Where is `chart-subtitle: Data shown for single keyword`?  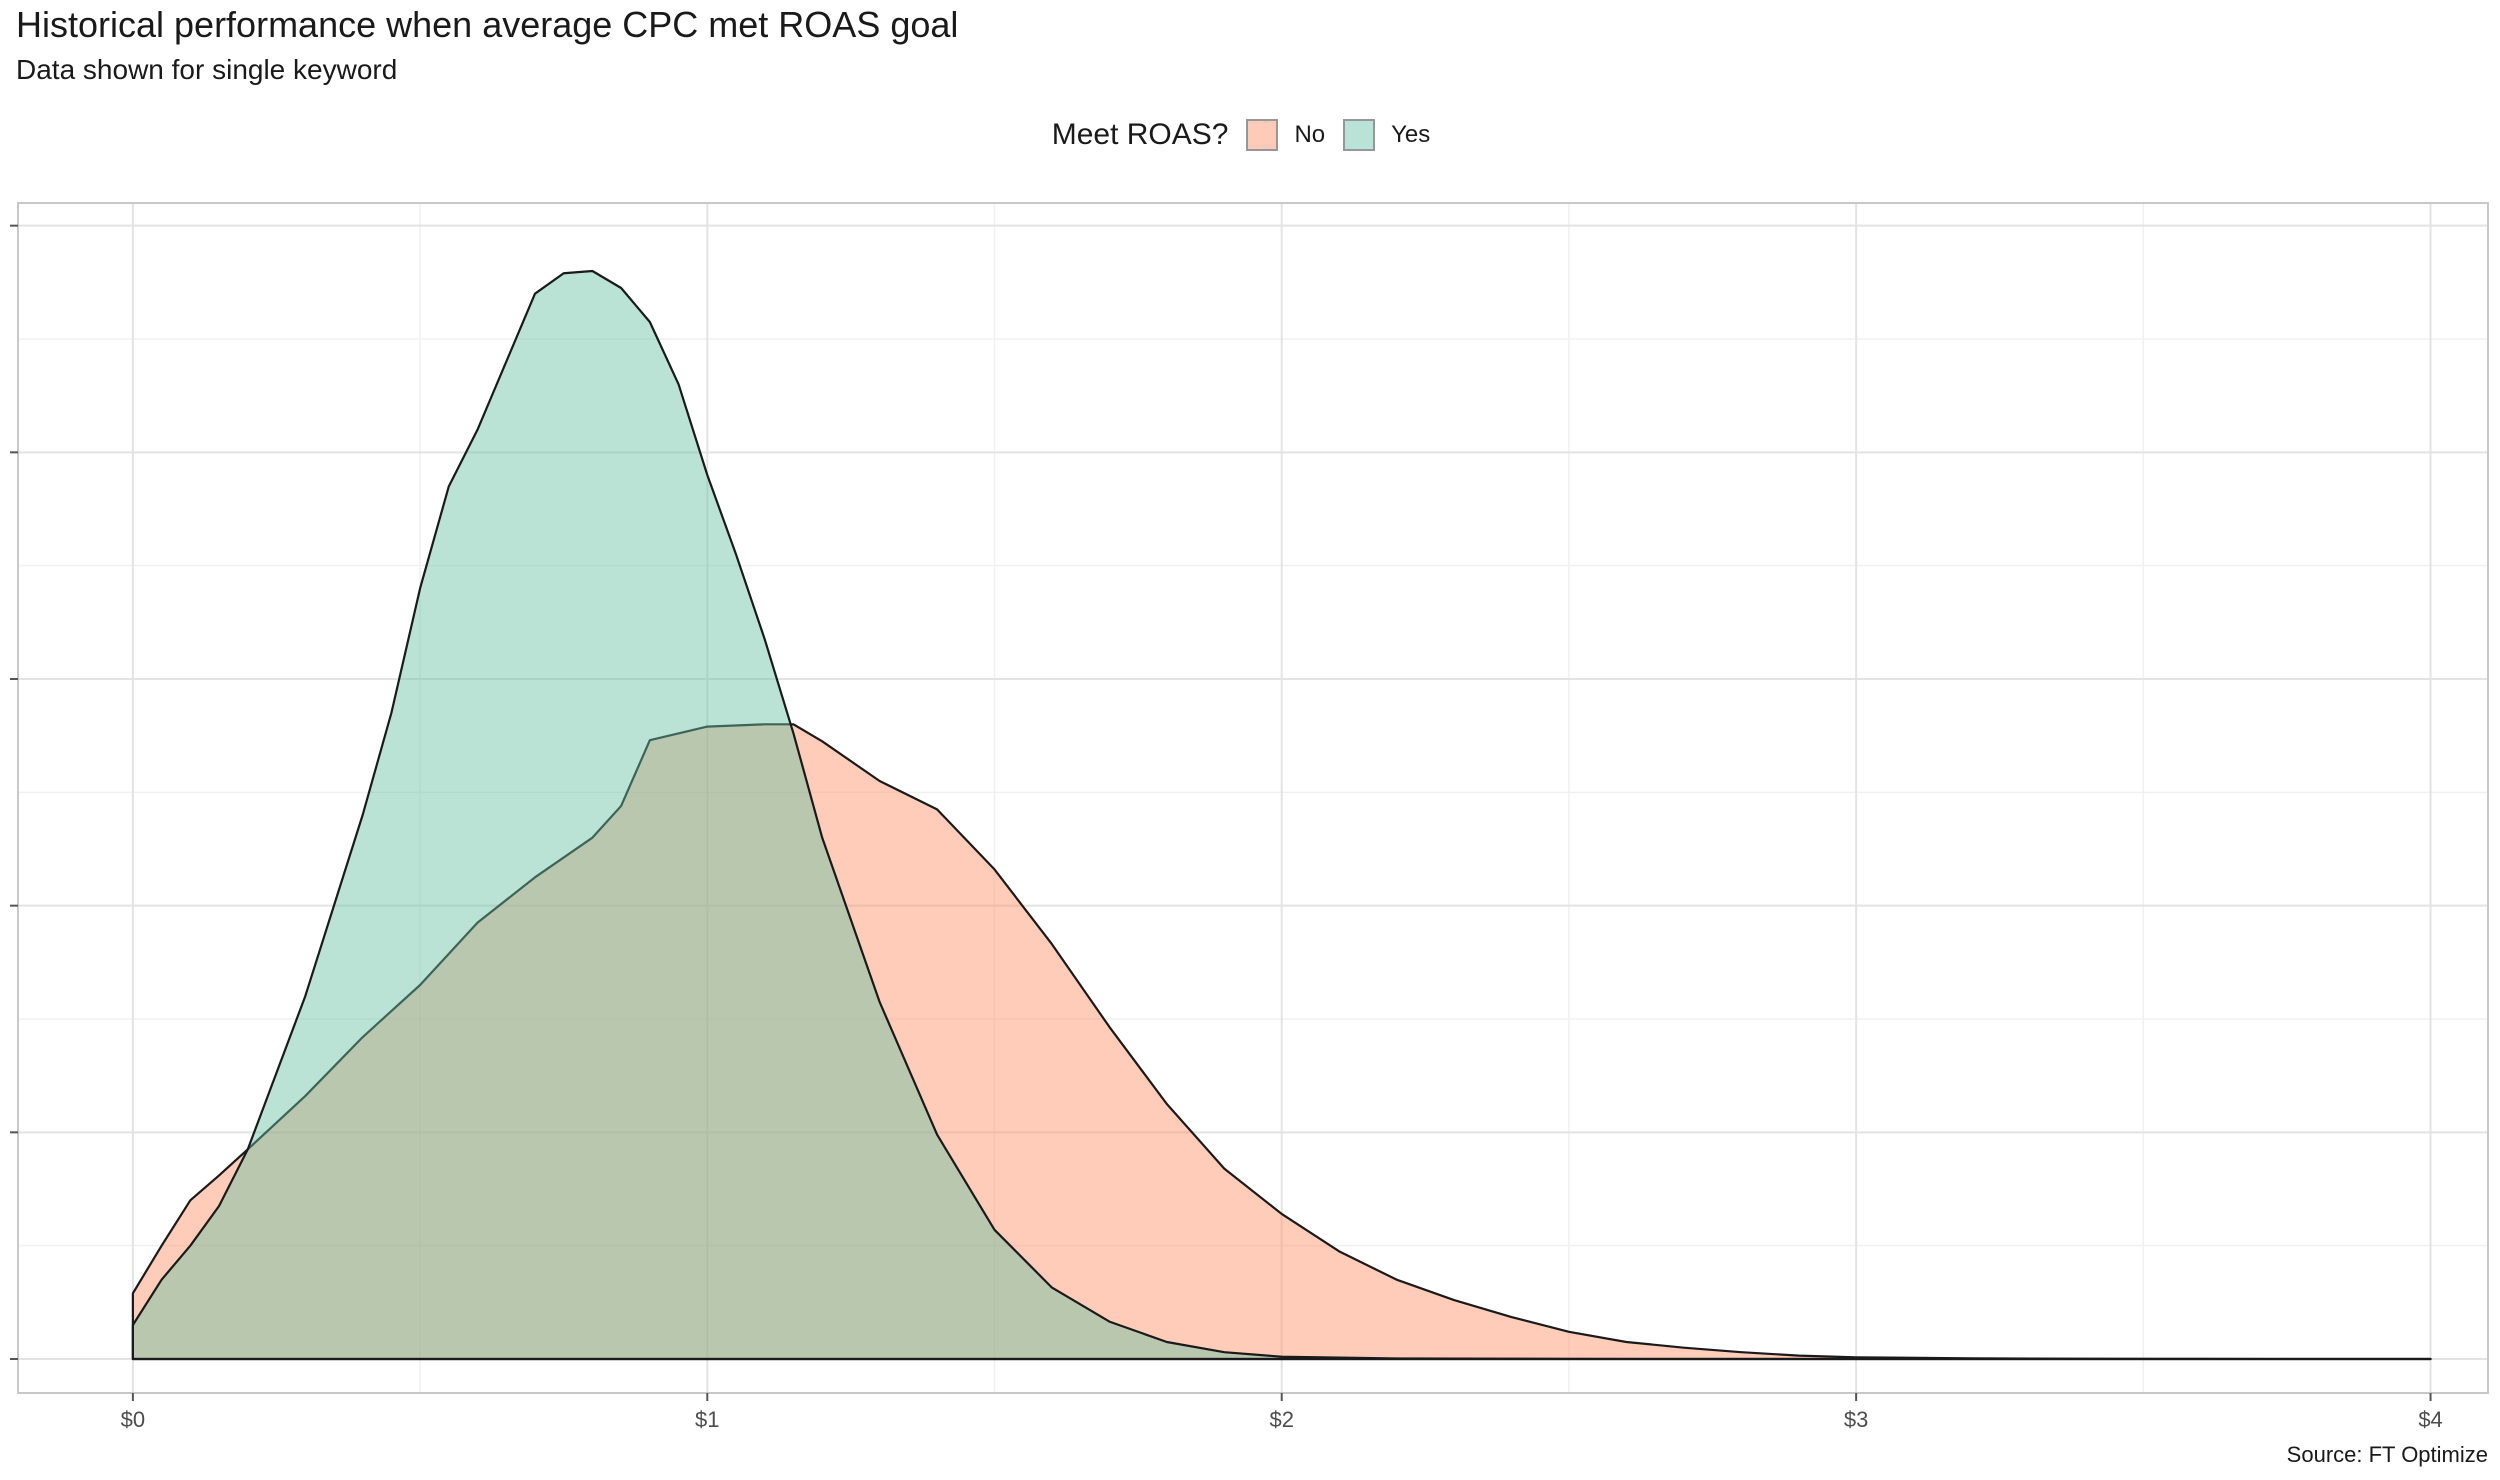
chart-subtitle: Data shown for single keyword is located at coordinates (207, 69).